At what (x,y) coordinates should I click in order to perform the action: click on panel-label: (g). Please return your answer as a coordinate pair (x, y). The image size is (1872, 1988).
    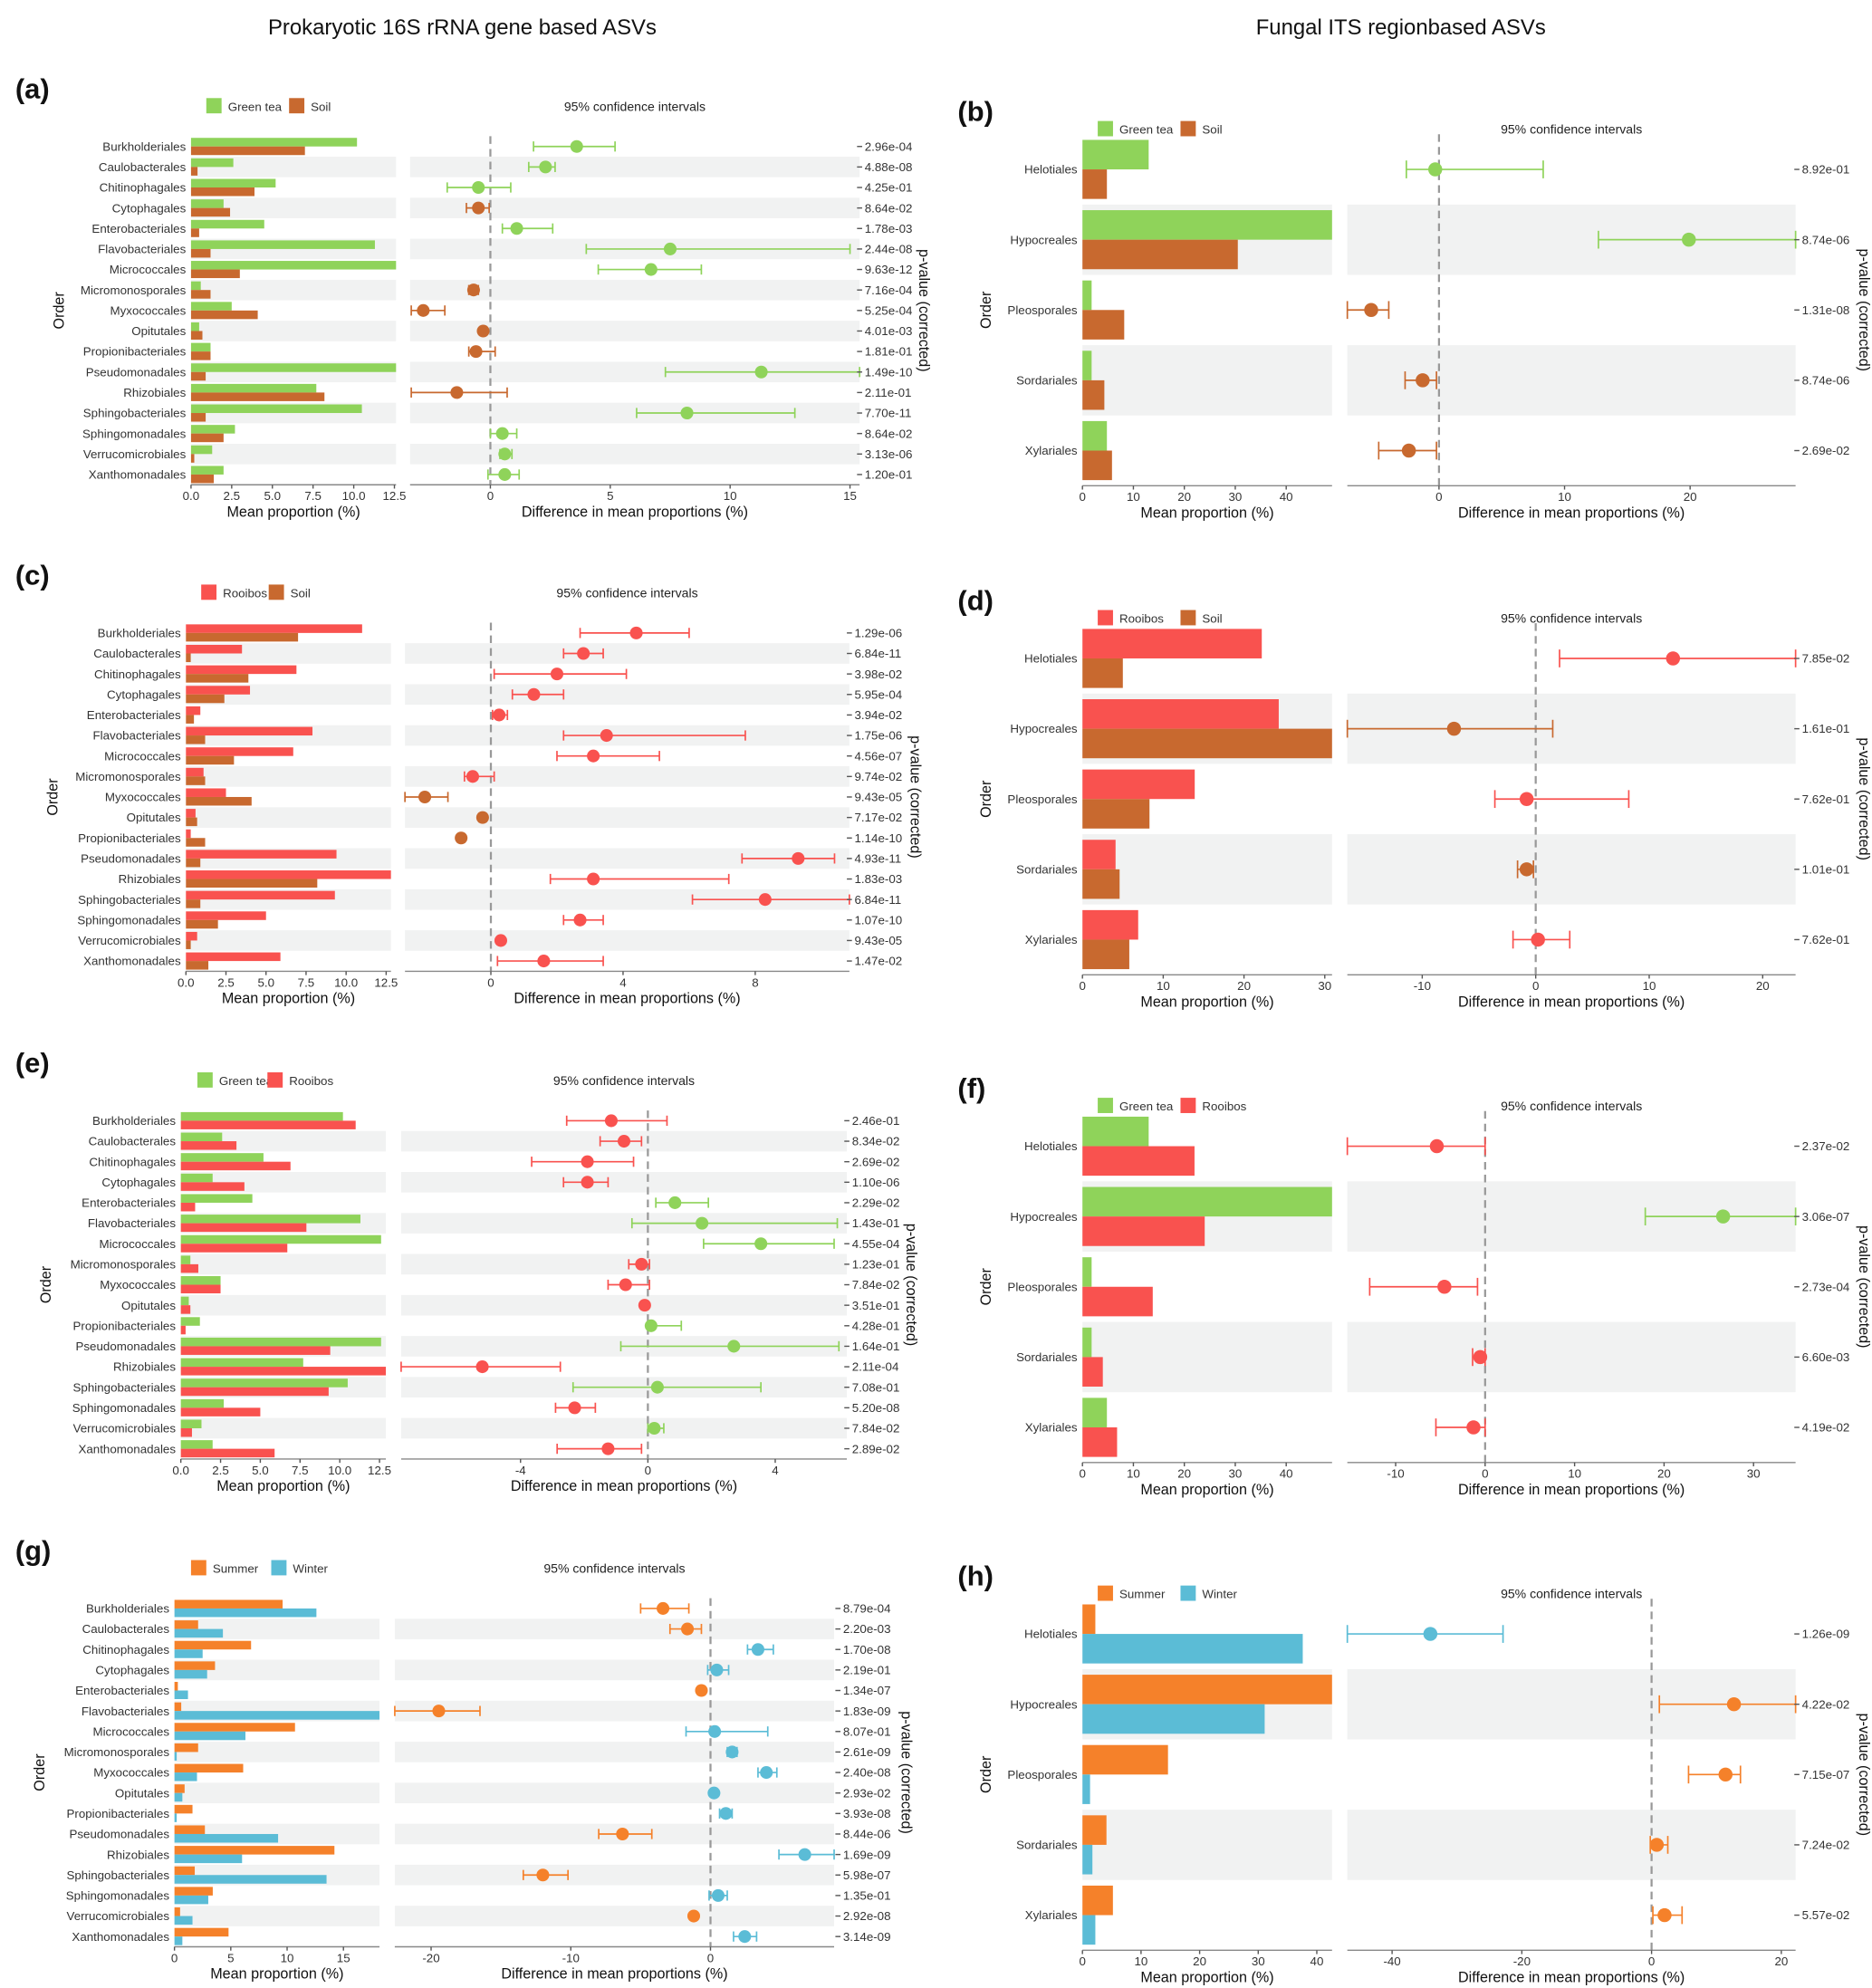
    Looking at the image, I should click on (33, 1551).